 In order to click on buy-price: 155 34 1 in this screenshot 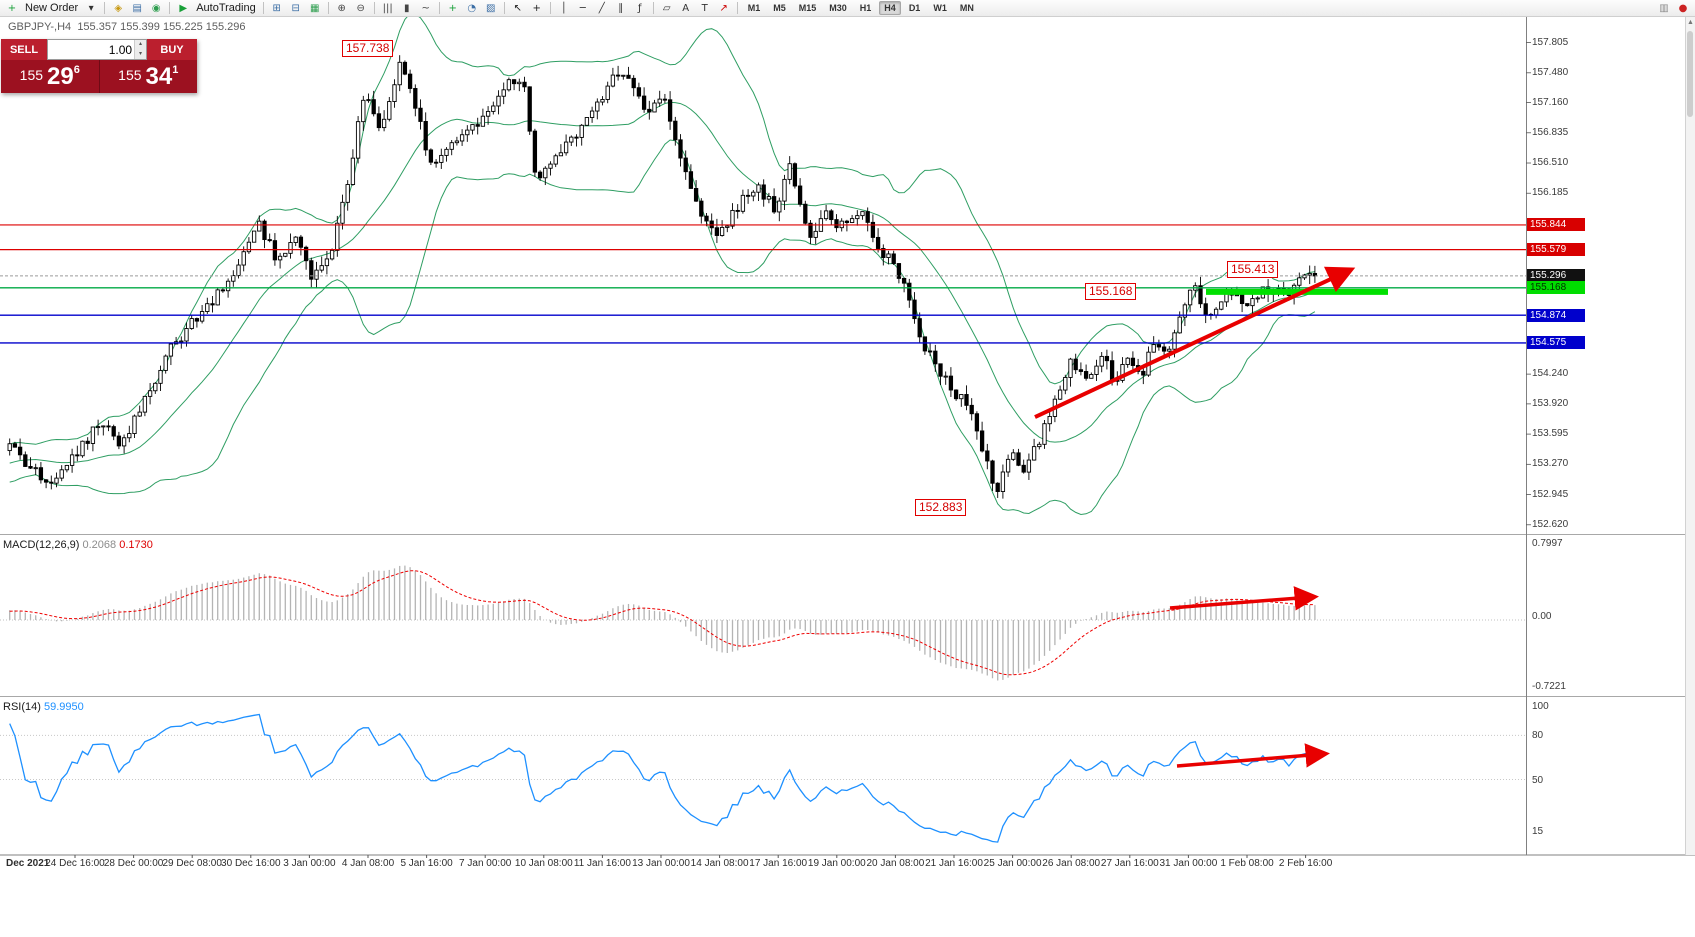, I will do `click(149, 76)`.